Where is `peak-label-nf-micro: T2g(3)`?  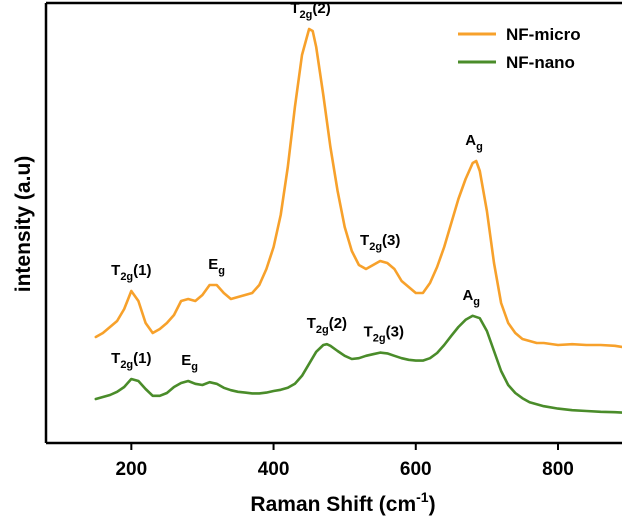
peak-label-nf-micro: T2g(3) is located at coordinates (380, 242).